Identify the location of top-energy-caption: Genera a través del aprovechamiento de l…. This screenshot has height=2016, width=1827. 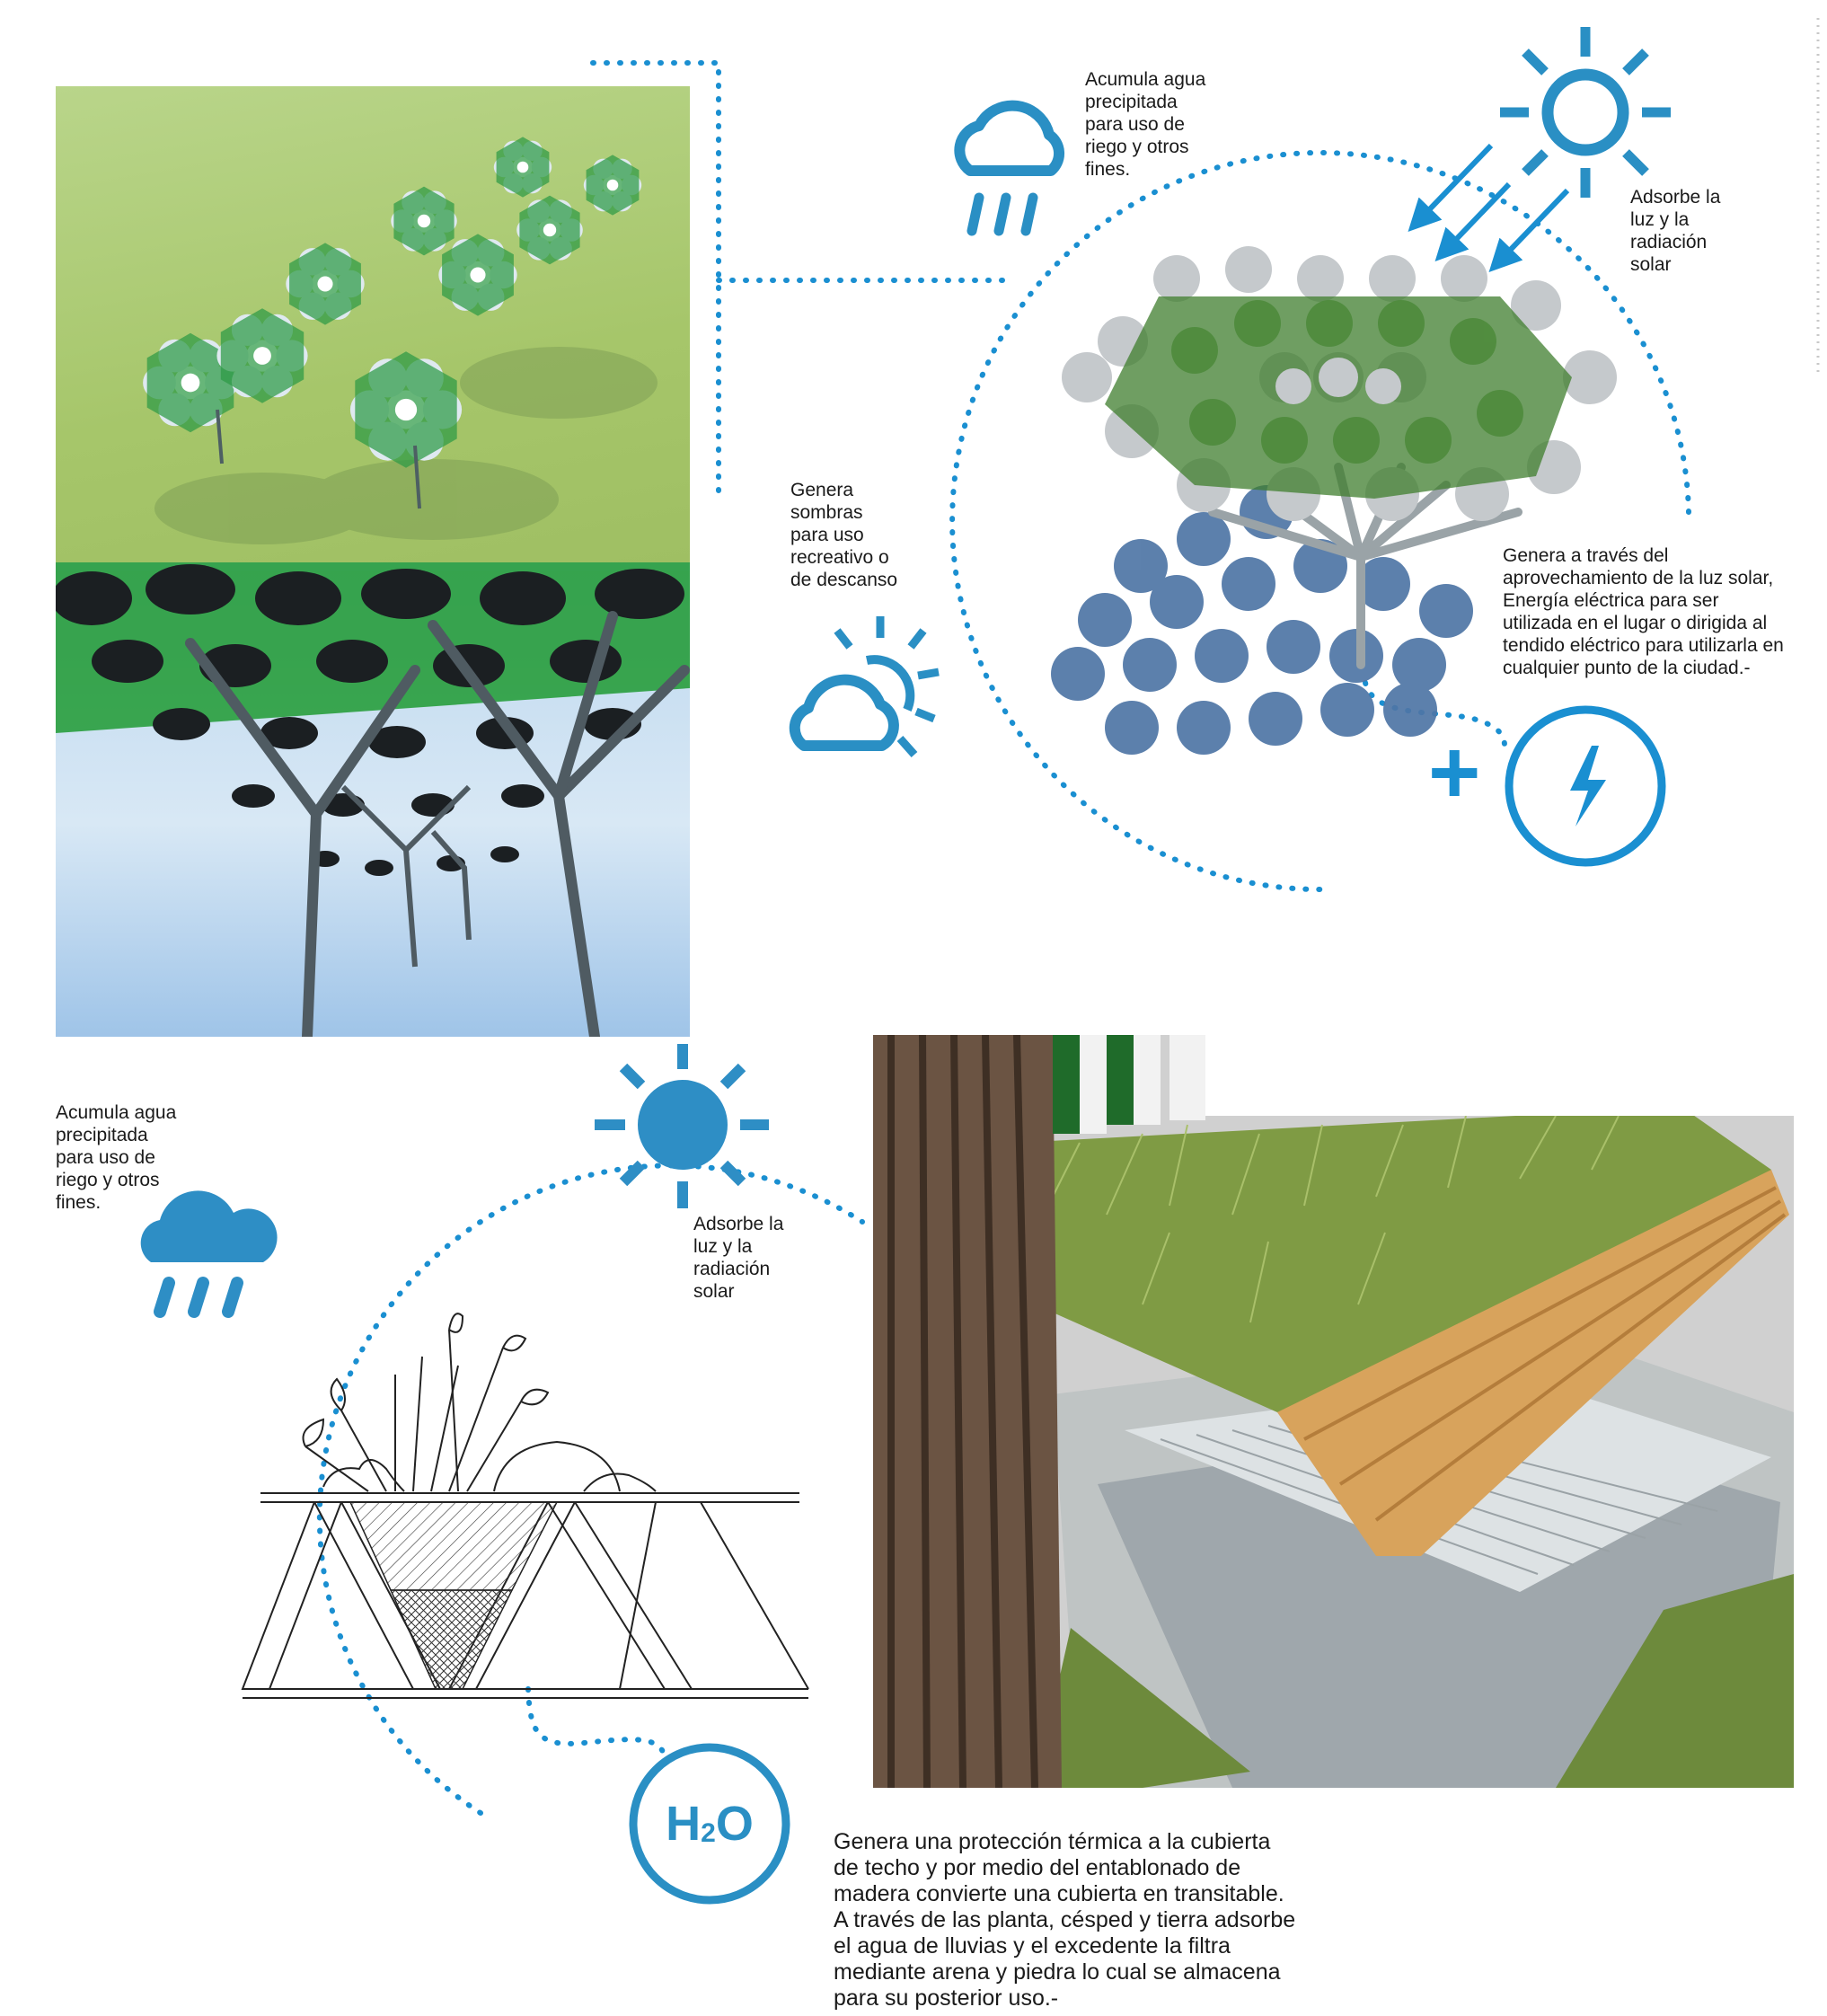
(1643, 611).